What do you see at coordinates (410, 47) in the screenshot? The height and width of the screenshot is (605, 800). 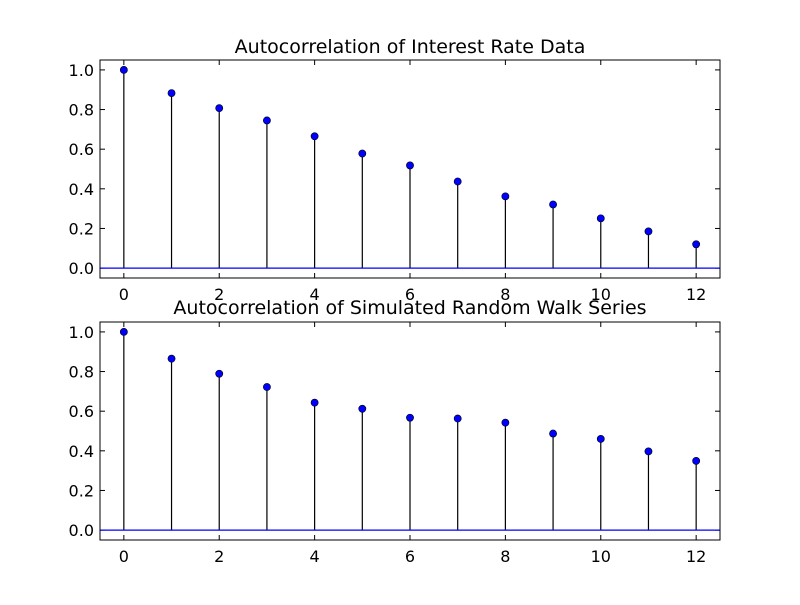 I see `chart-title: Autocorrelation of Interest Rate Data` at bounding box center [410, 47].